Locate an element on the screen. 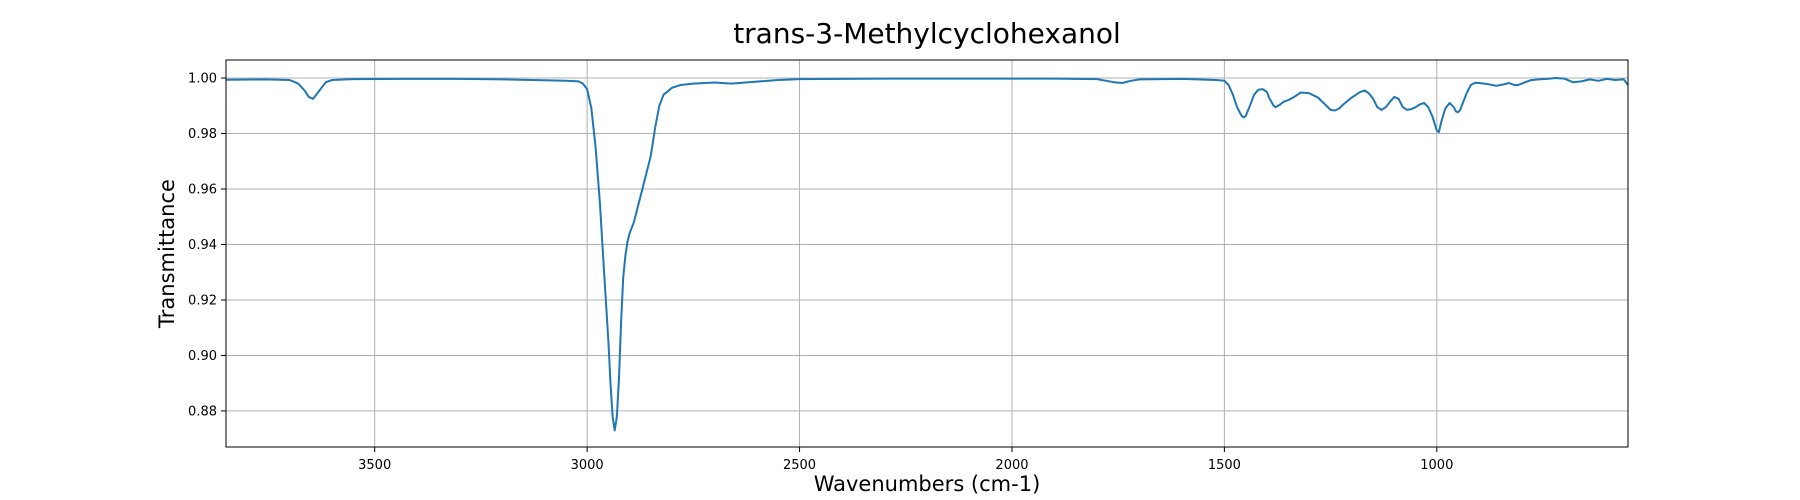 The image size is (1800, 500). y-tick-label: 0.90 is located at coordinates (202, 356).